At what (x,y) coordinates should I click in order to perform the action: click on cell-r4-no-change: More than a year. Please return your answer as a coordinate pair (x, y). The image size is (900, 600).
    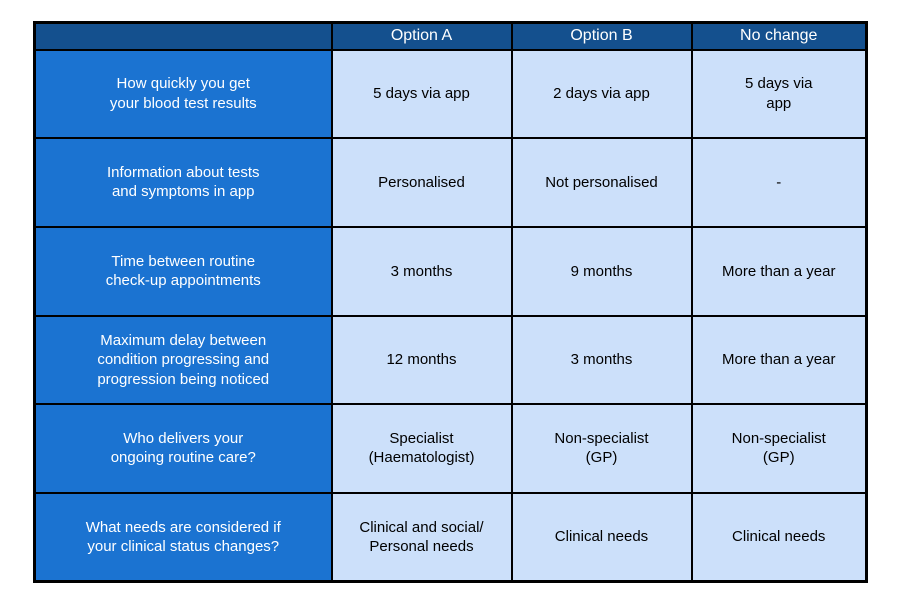
    Looking at the image, I should click on (779, 359).